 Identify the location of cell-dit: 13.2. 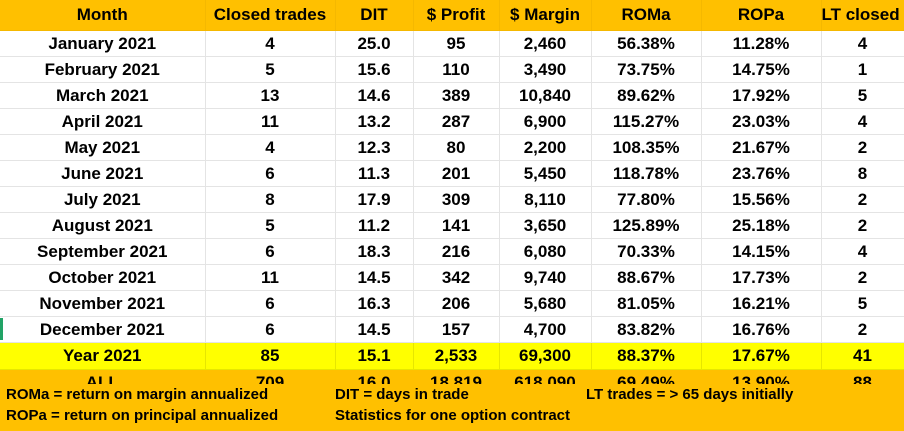
(374, 121).